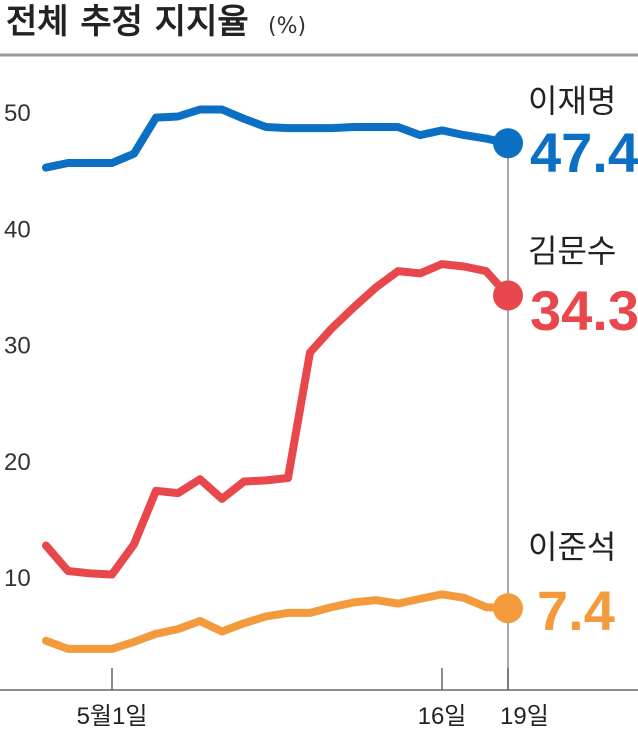  Describe the element at coordinates (277, 621) in the screenshot. I see `series-line-lee-jun-seok` at that location.